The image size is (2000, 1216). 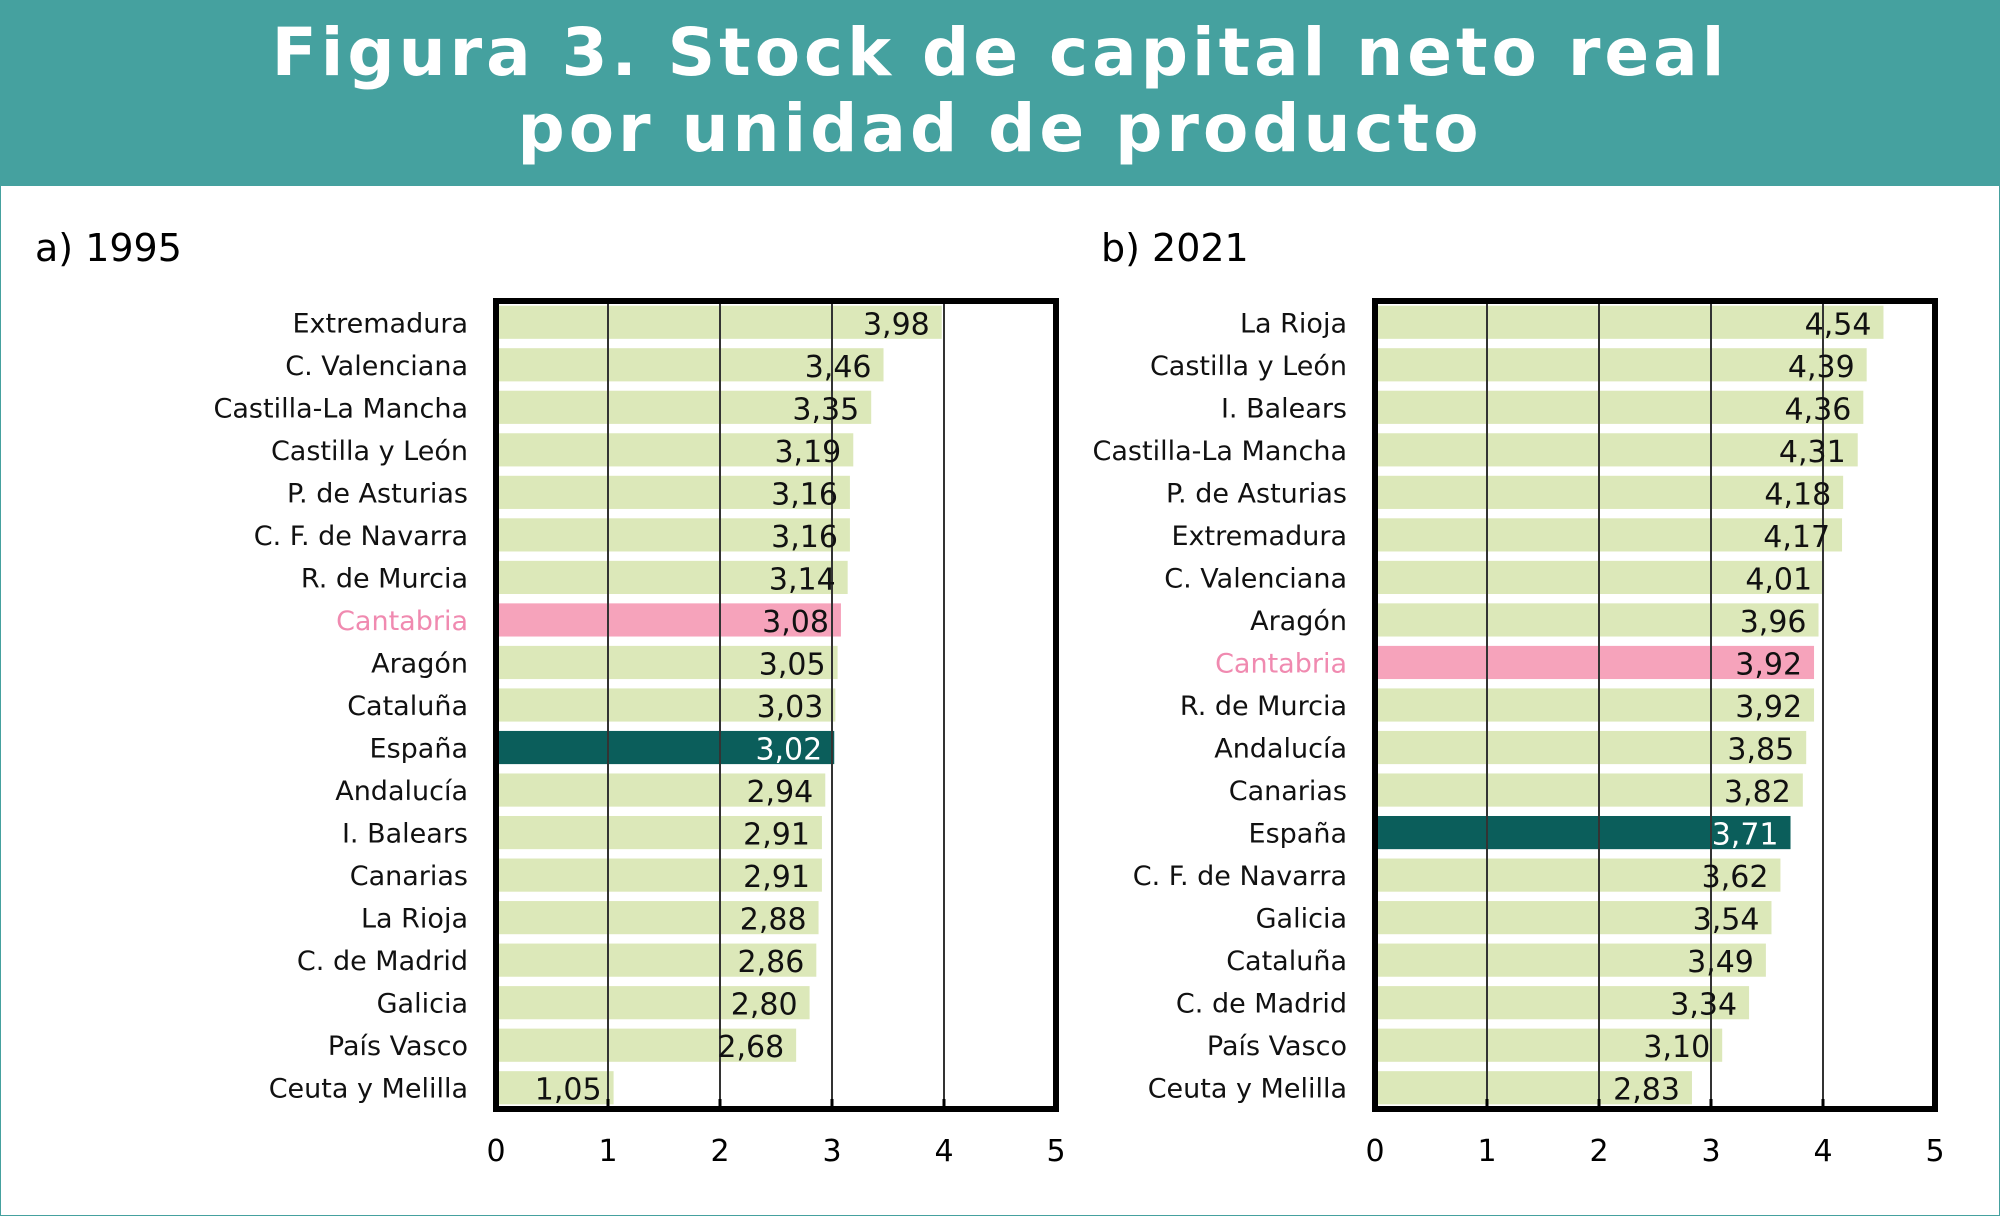 I want to click on chart-a-value-label: 3,03, so click(x=790, y=707).